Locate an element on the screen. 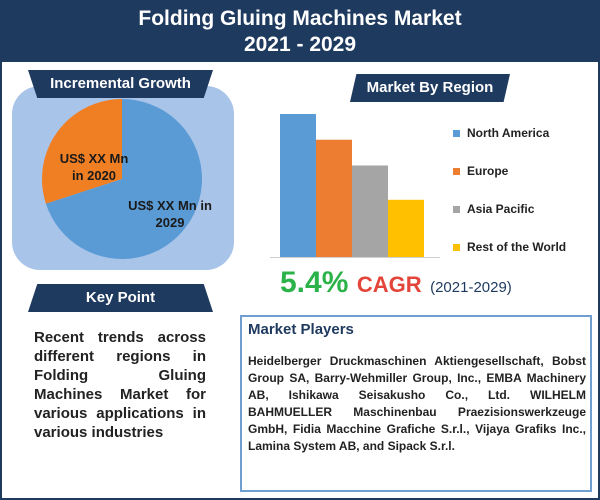  title-line-2: 2021 - 2029 is located at coordinates (300, 44).